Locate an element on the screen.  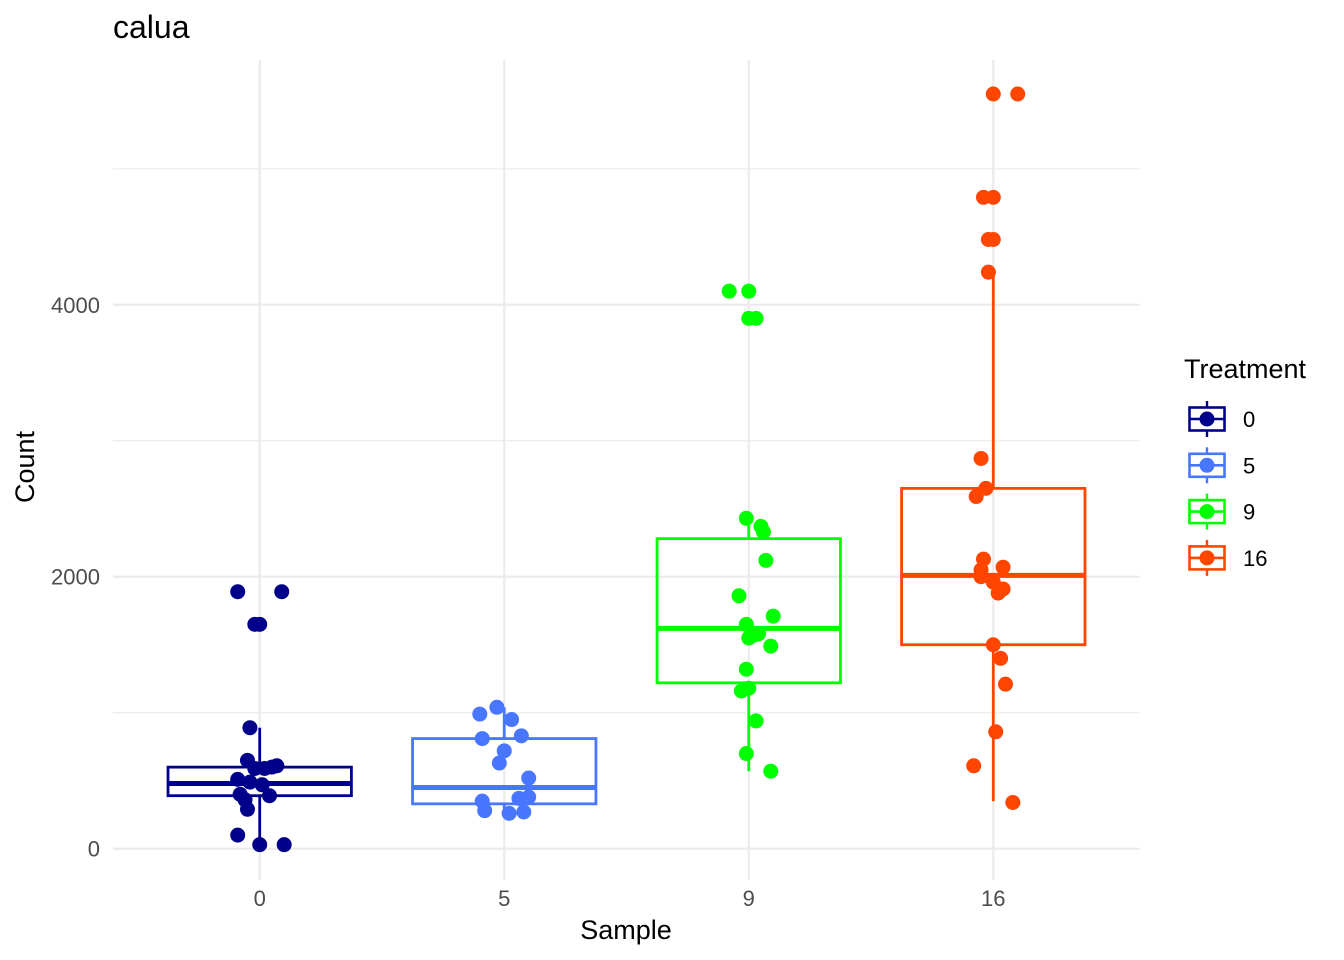
y-tick-label: 2000 is located at coordinates (75, 577).